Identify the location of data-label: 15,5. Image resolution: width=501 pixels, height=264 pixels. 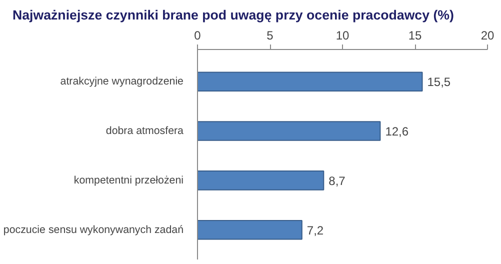
(439, 82).